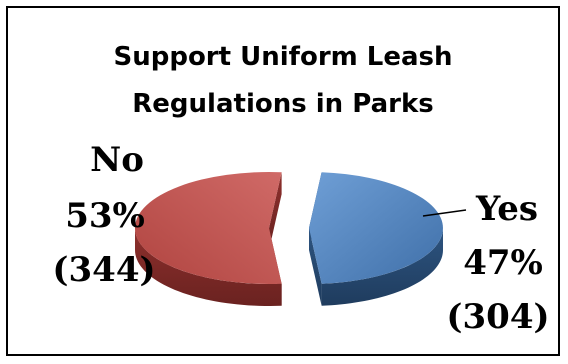  Describe the element at coordinates (382, 267) in the screenshot. I see `pie-slice-yes-side` at that location.